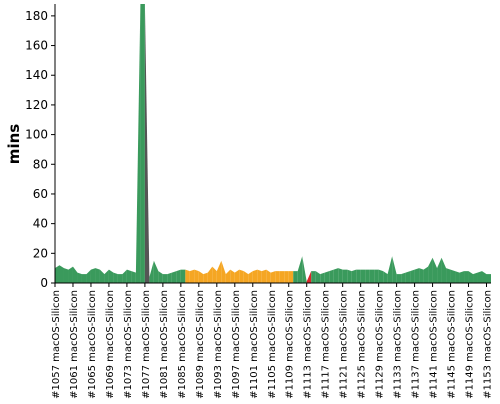 The height and width of the screenshot is (404, 500). Describe the element at coordinates (290, 344) in the screenshot. I see `x-tick-label: #1109 macOS-Silicon` at that location.